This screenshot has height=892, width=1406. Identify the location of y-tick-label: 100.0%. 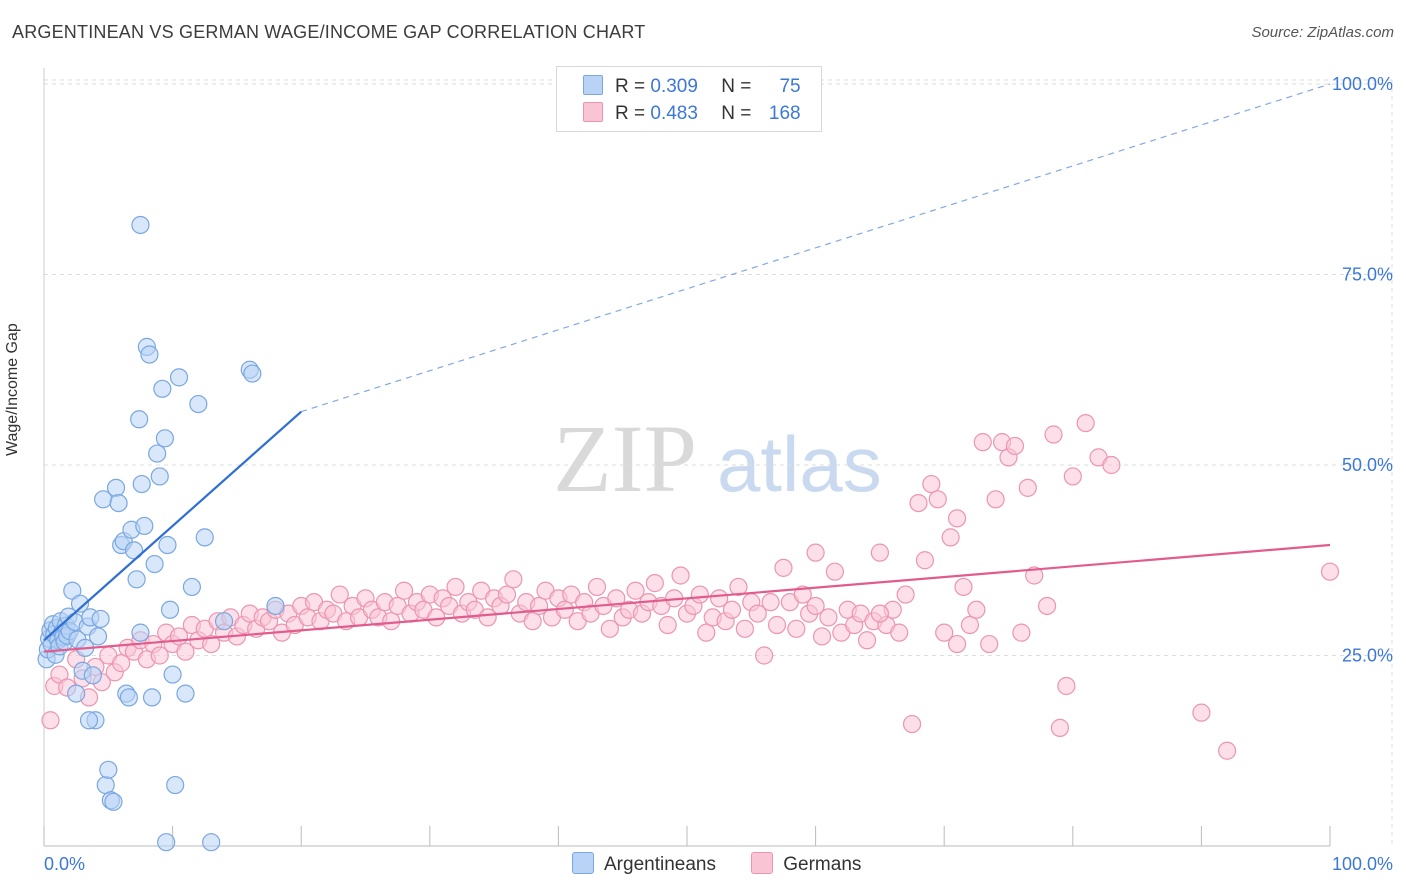
(1362, 84).